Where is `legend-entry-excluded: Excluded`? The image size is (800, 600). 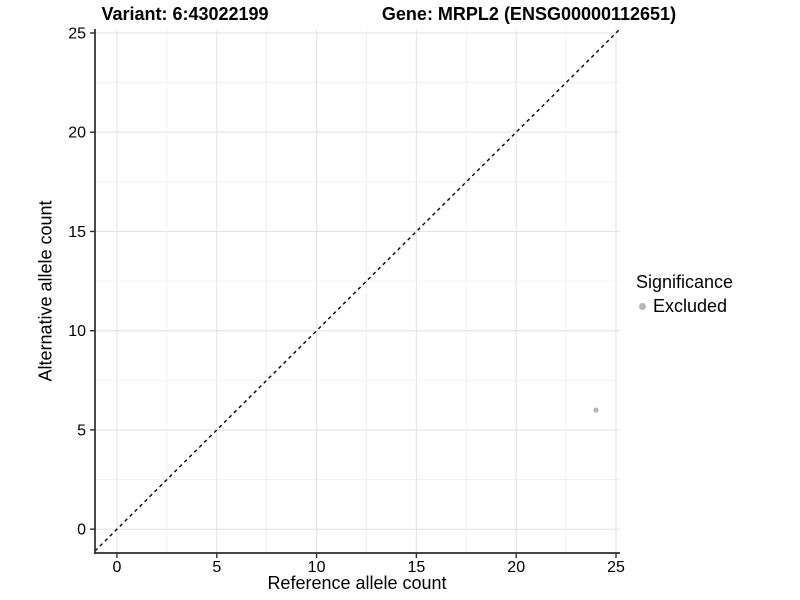 legend-entry-excluded: Excluded is located at coordinates (684, 306).